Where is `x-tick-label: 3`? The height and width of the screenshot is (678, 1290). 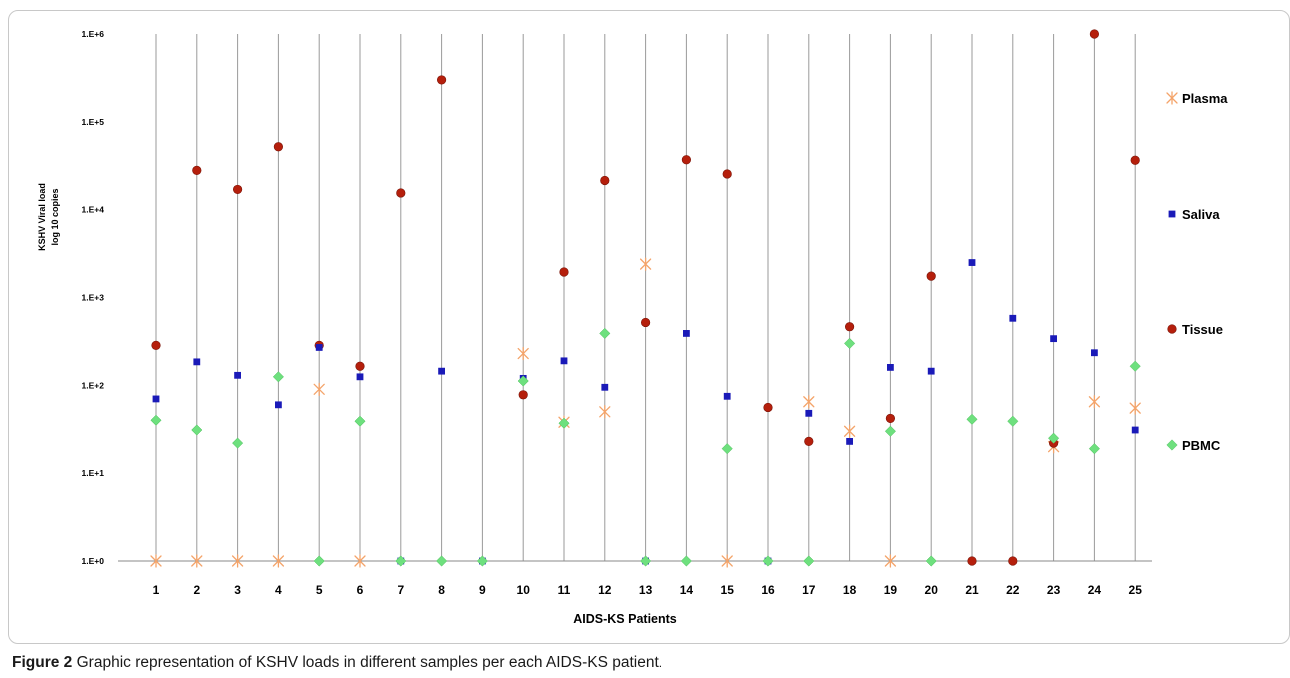
x-tick-label: 3 is located at coordinates (237, 590).